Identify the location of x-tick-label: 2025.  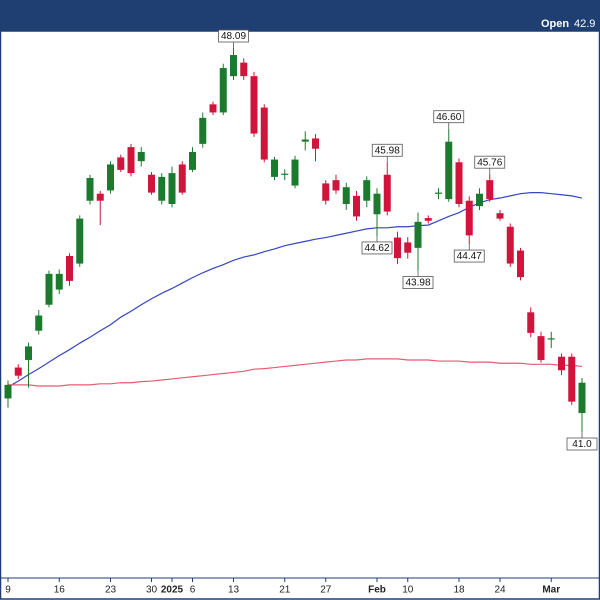
(172, 590).